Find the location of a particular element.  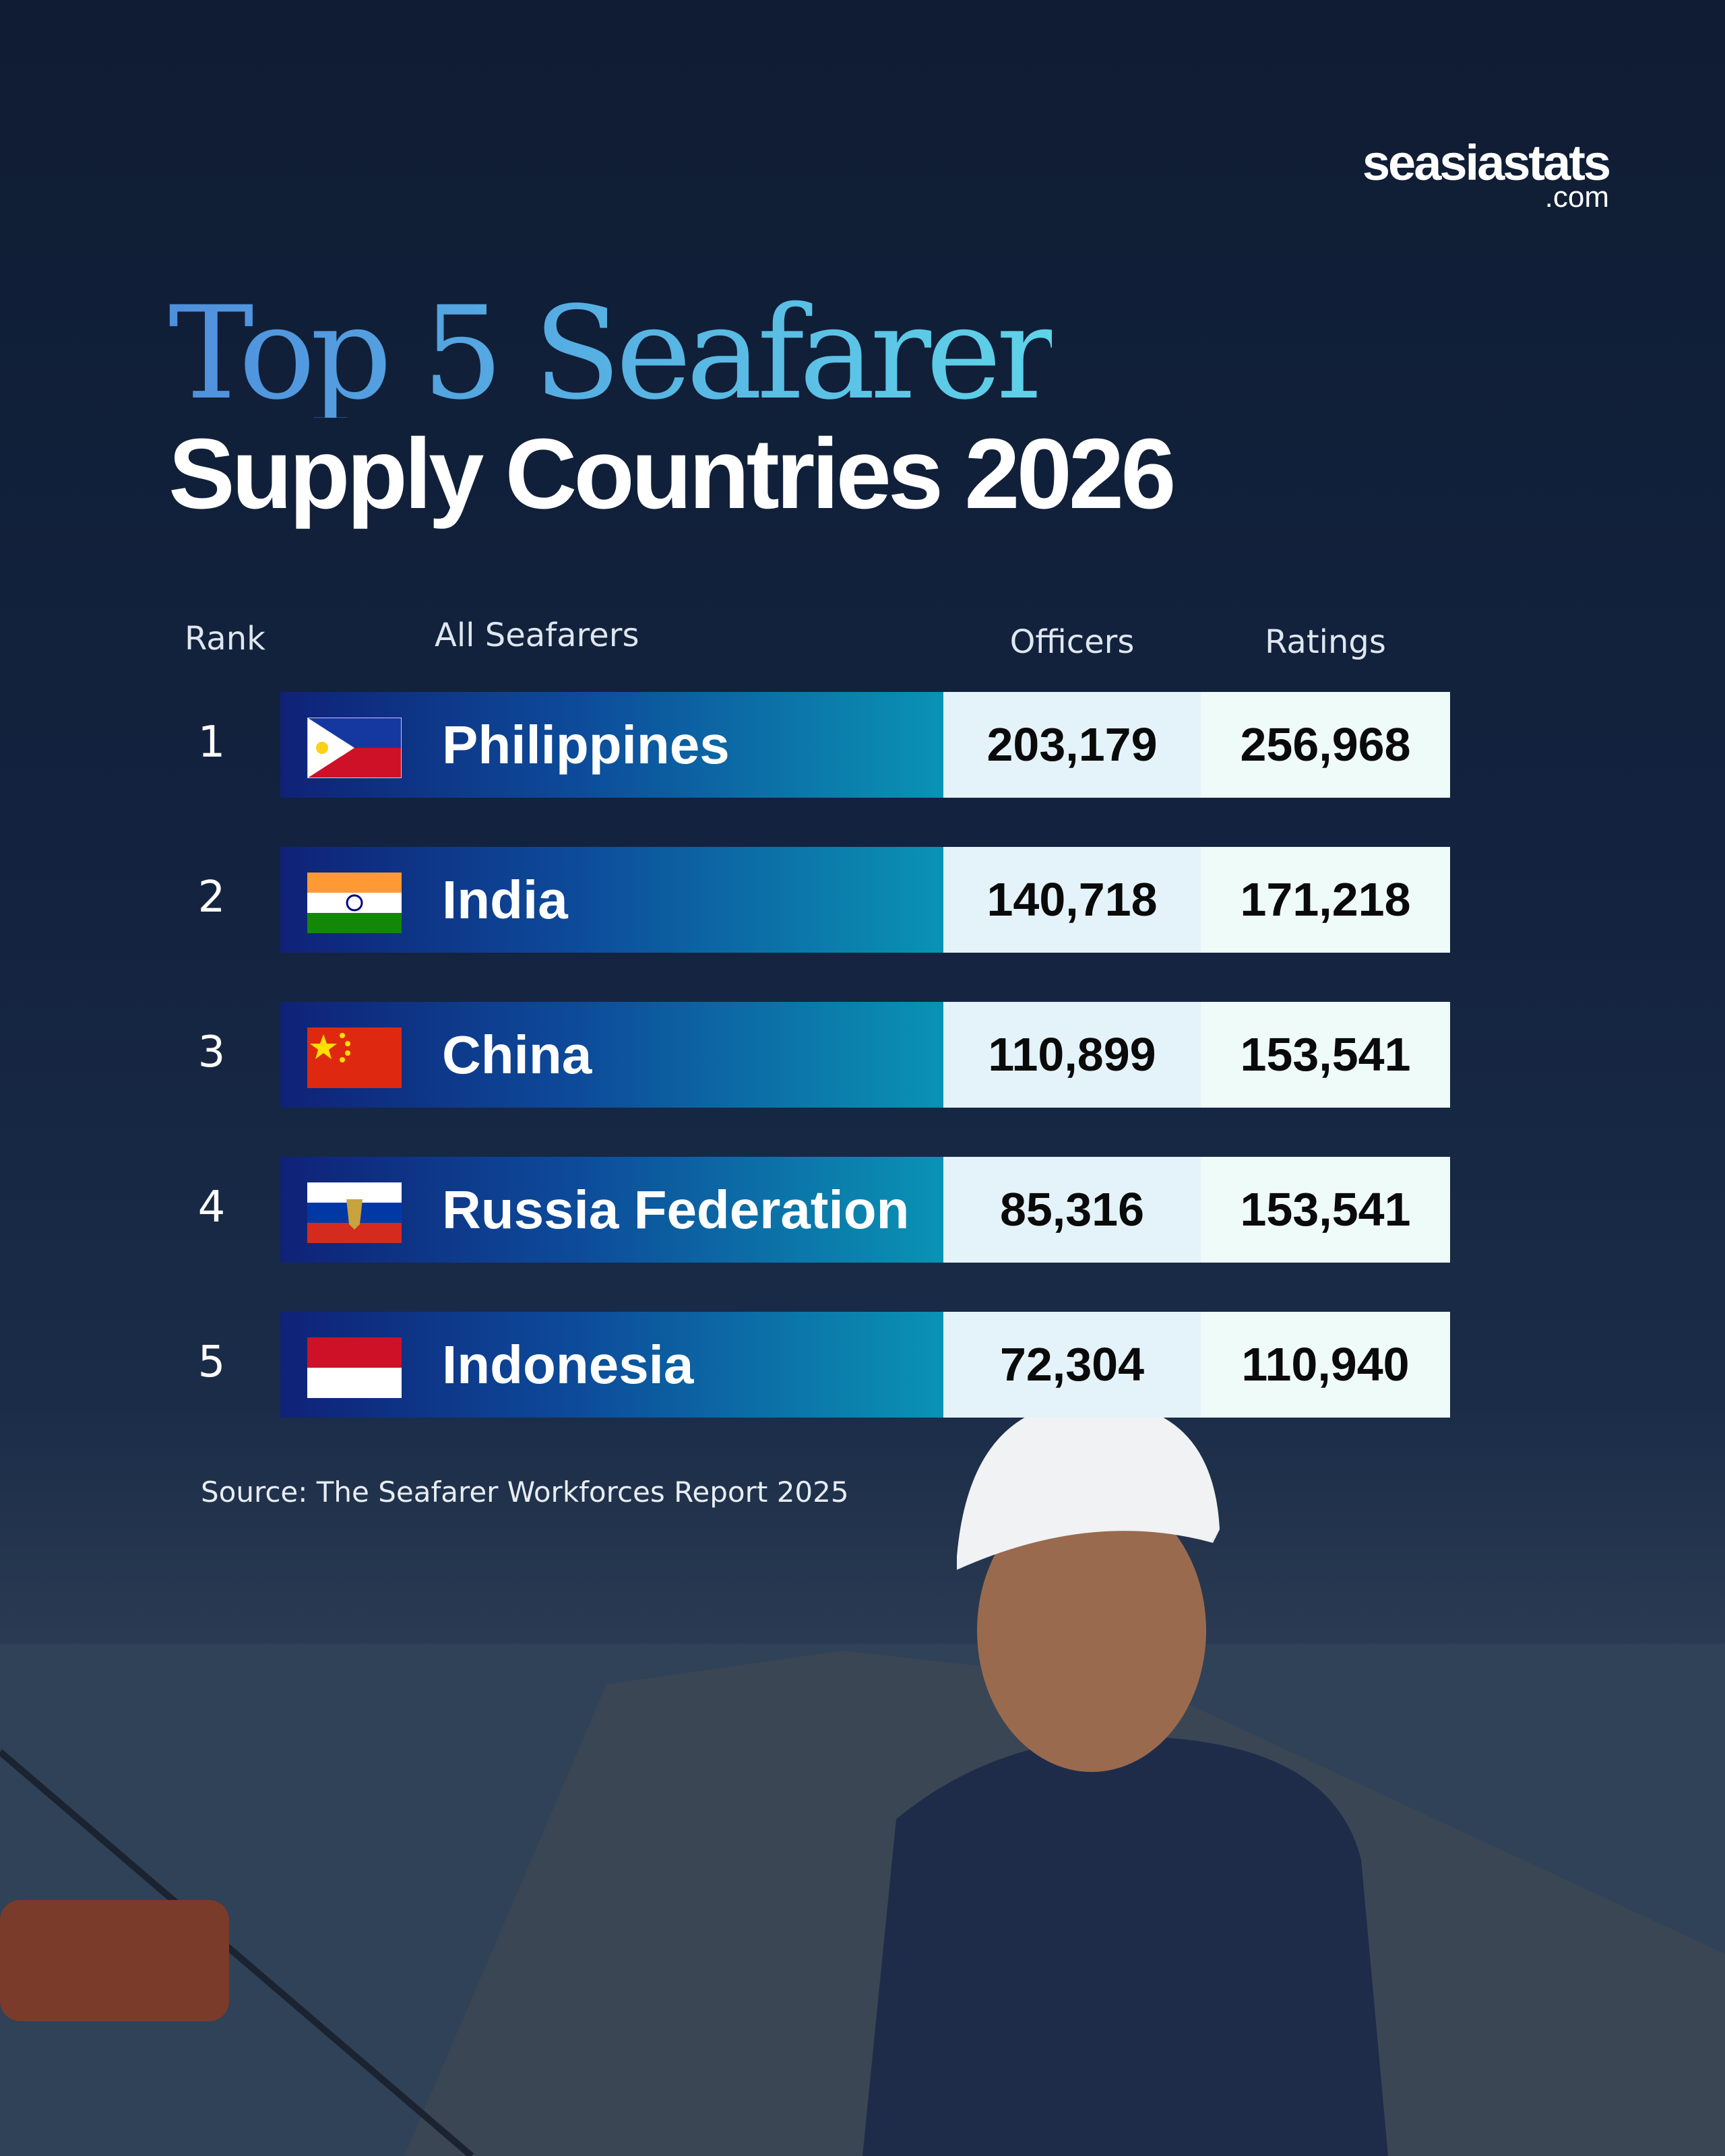

ratings: 110,940 is located at coordinates (1325, 1365).